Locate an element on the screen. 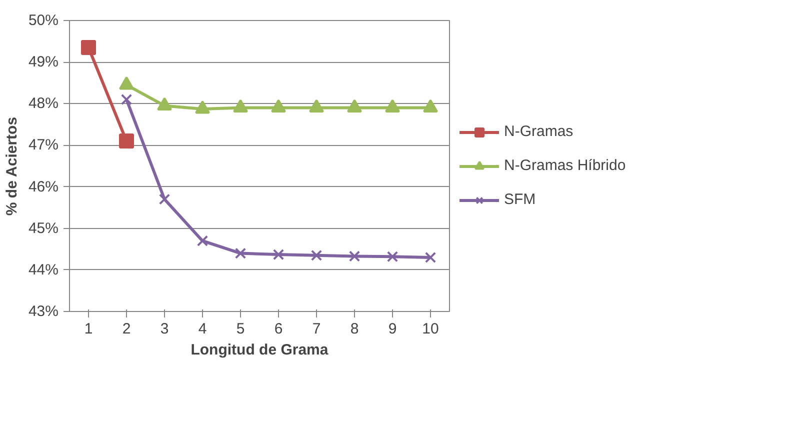  x-tick-label: 6 is located at coordinates (278, 329).